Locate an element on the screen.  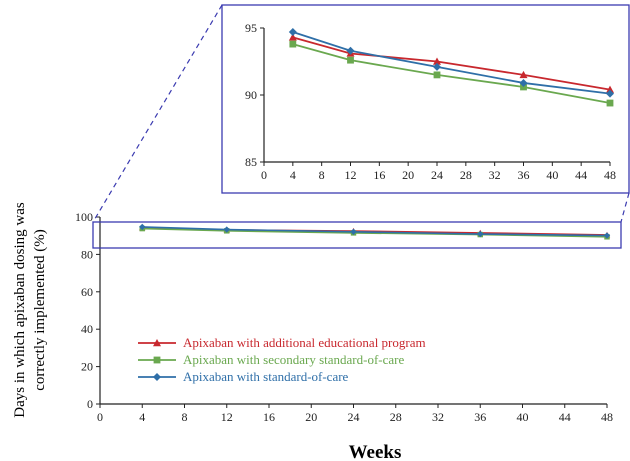
main-x-tick-label: 16 is located at coordinates (269, 417).